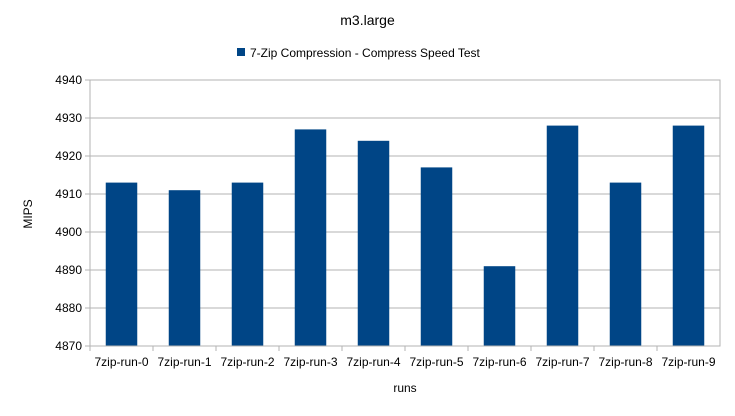 The height and width of the screenshot is (416, 735). Describe the element at coordinates (68, 156) in the screenshot. I see `y-tick-label: 4920` at that location.